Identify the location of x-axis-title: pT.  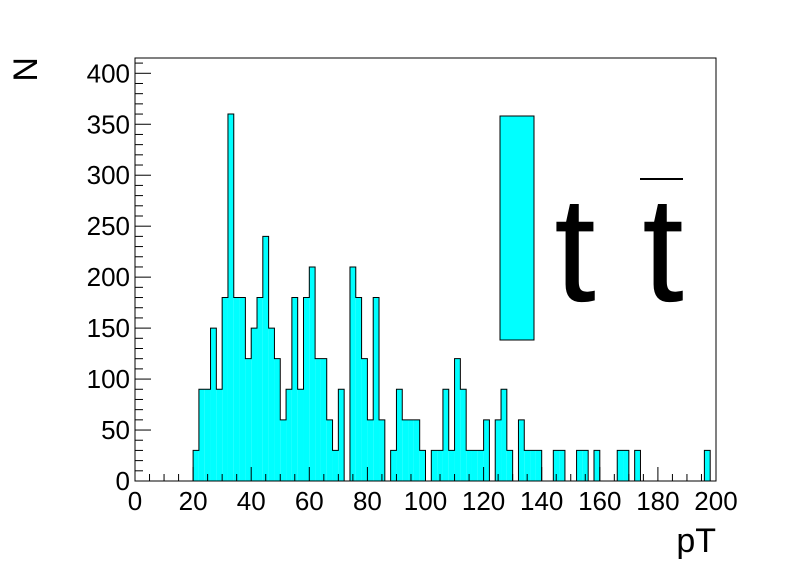
(696, 541).